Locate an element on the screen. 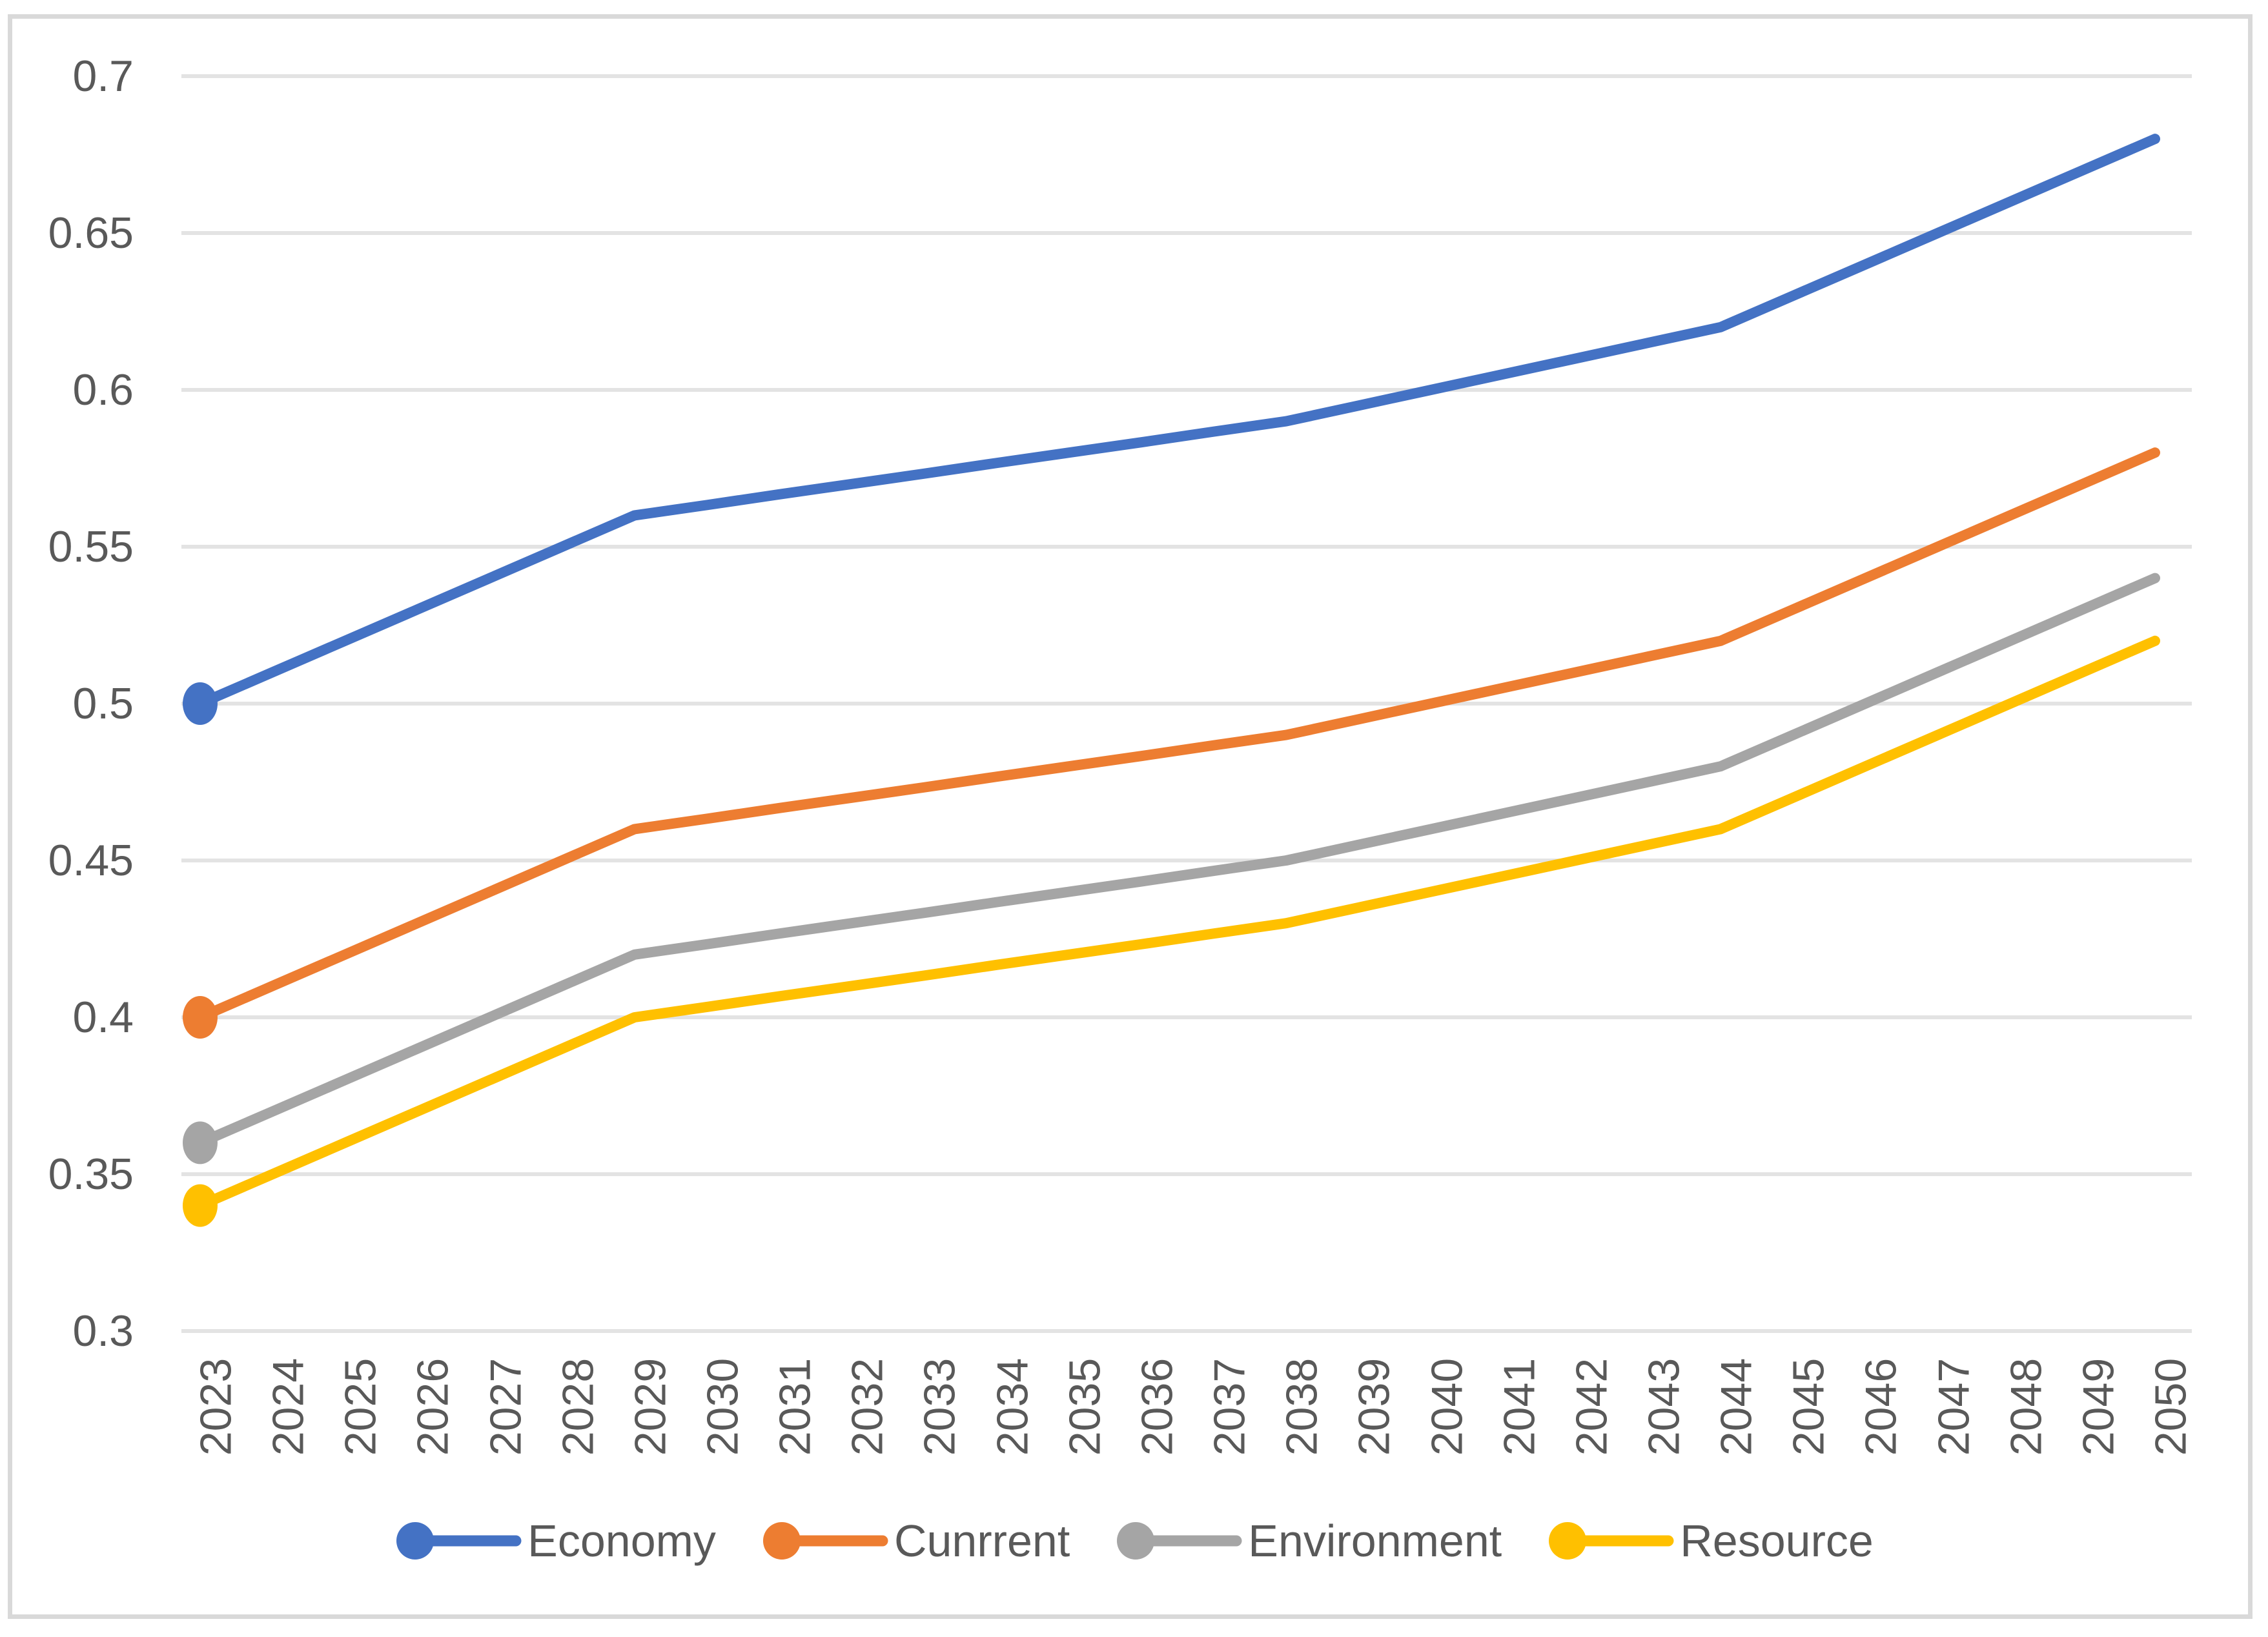 The image size is (2268, 1637). legend-label: Economy is located at coordinates (621, 1541).